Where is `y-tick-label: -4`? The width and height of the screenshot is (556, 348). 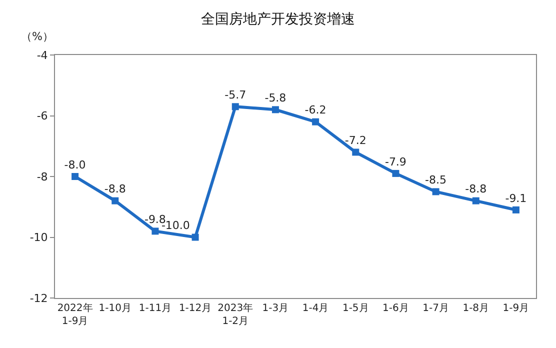 y-tick-label: -4 is located at coordinates (42, 55).